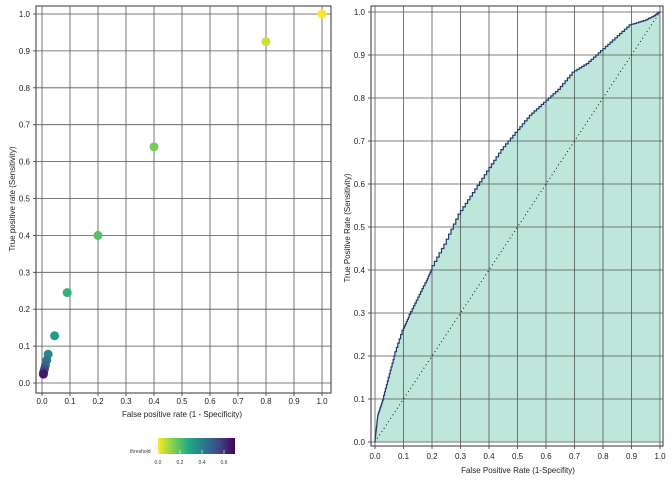 This screenshot has width=672, height=480. Describe the element at coordinates (404, 456) in the screenshot. I see `right-x-tick-label: 0.1` at that location.